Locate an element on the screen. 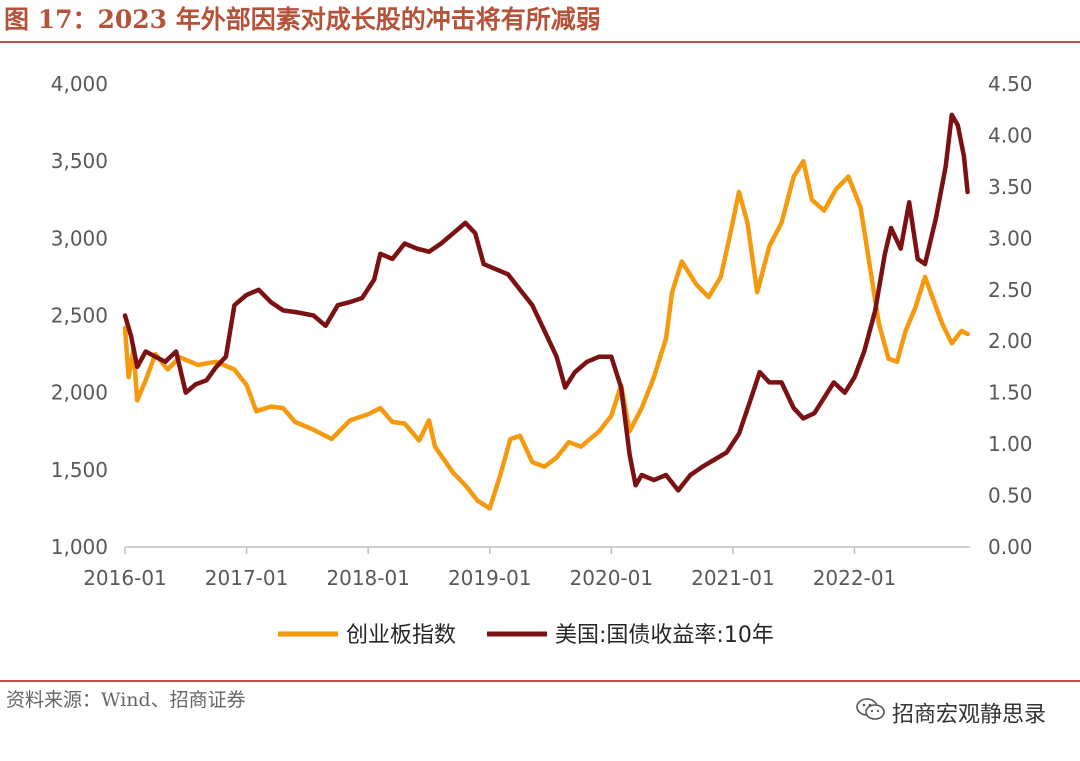  y-left-tick-label: 3,000 is located at coordinates (79, 238).